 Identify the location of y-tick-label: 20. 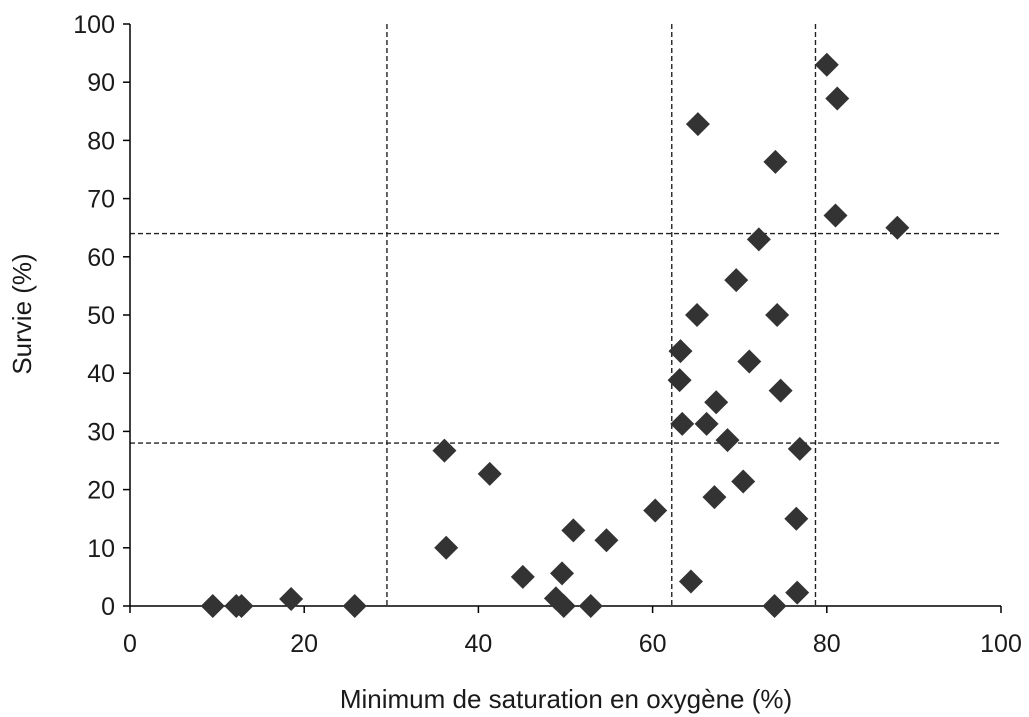
(101, 491).